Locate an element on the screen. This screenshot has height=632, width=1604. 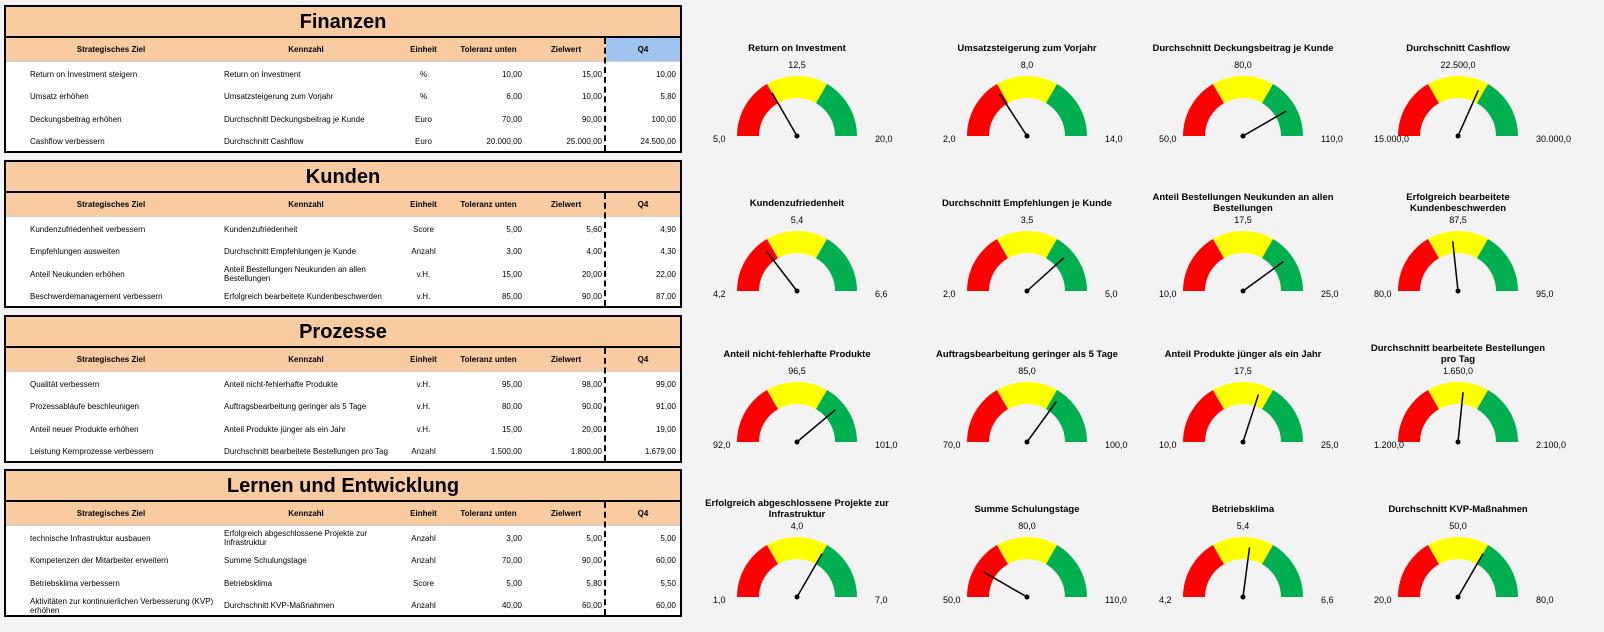
gauge-max-label: 7,0 is located at coordinates (881, 600).